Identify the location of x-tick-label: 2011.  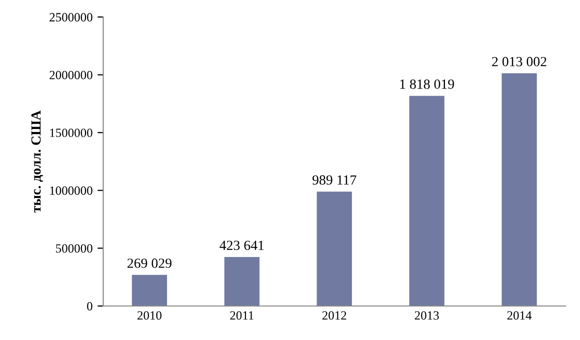
(242, 315).